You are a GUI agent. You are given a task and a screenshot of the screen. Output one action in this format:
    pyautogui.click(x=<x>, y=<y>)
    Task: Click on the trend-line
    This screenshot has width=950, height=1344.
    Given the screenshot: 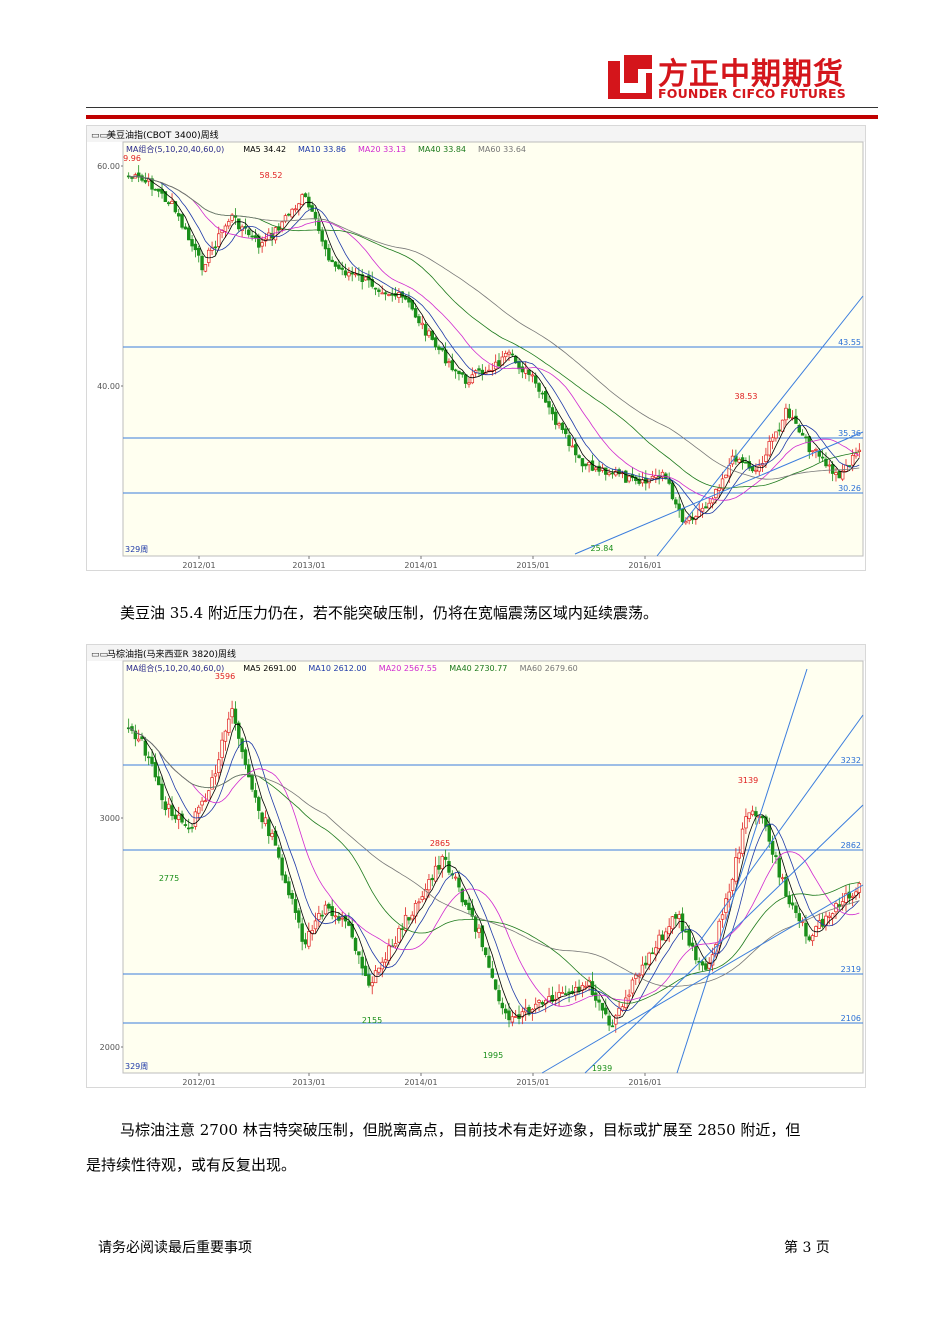 What is the action you would take?
    pyautogui.click(x=724, y=939)
    